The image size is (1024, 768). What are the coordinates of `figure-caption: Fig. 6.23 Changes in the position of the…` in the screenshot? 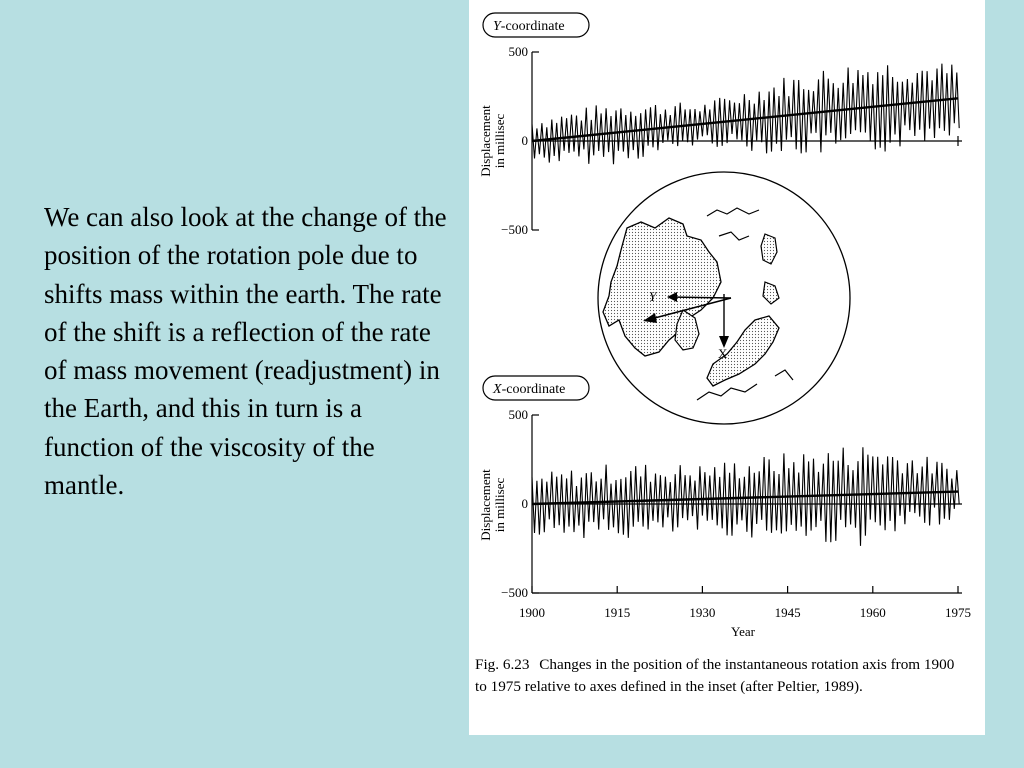 It's located at (720, 675).